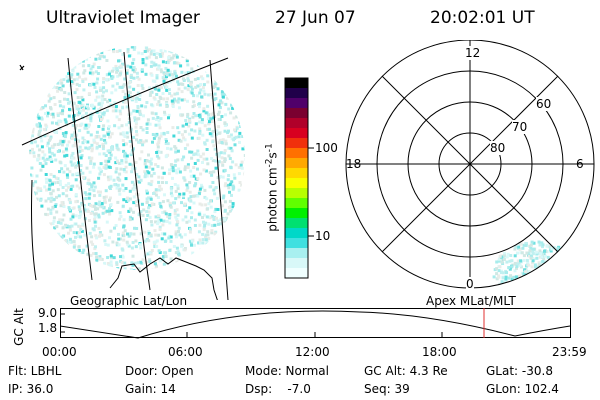 This screenshot has height=400, width=600. Describe the element at coordinates (326, 148) in the screenshot. I see `colorbar-tick-100: 100` at that location.